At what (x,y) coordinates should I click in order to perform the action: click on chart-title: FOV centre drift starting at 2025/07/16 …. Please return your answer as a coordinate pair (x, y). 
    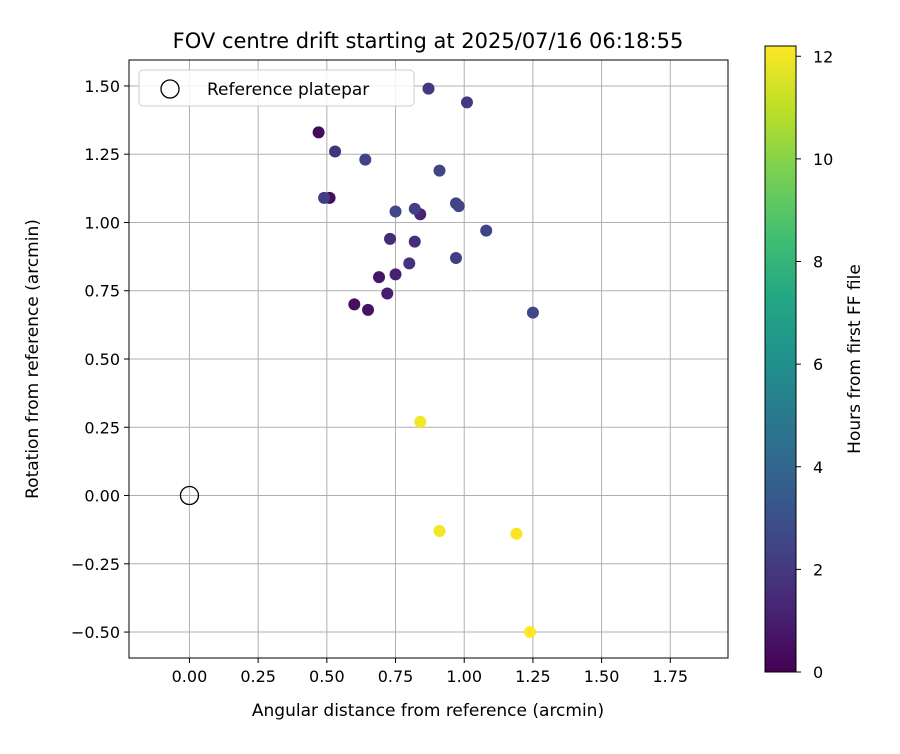
    Looking at the image, I should click on (428, 41).